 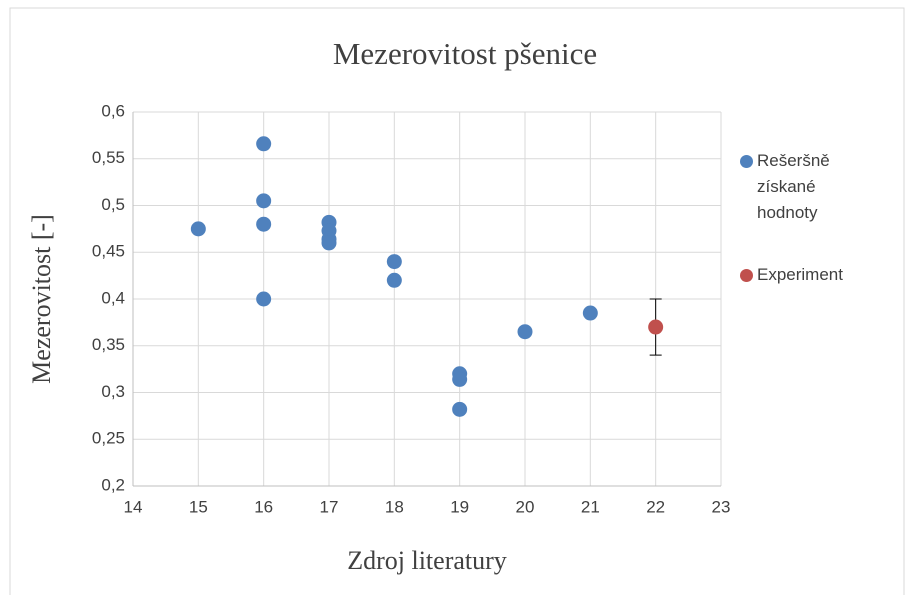 I want to click on legend-item: Experiment, so click(x=805, y=275).